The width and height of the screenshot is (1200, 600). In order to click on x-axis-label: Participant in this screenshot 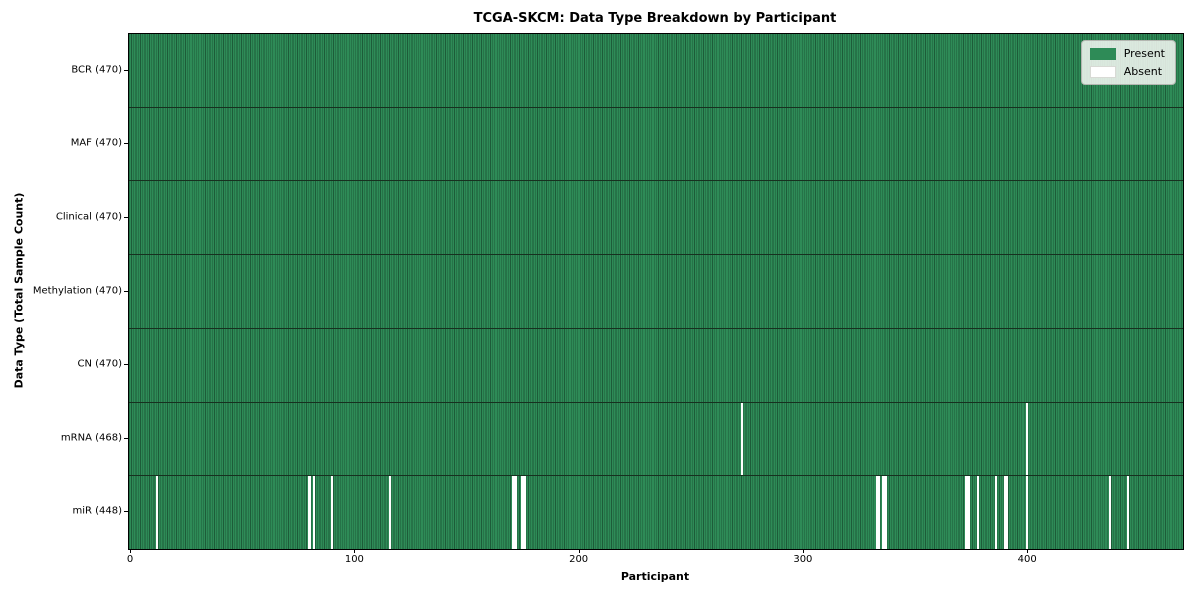, I will do `click(655, 576)`.